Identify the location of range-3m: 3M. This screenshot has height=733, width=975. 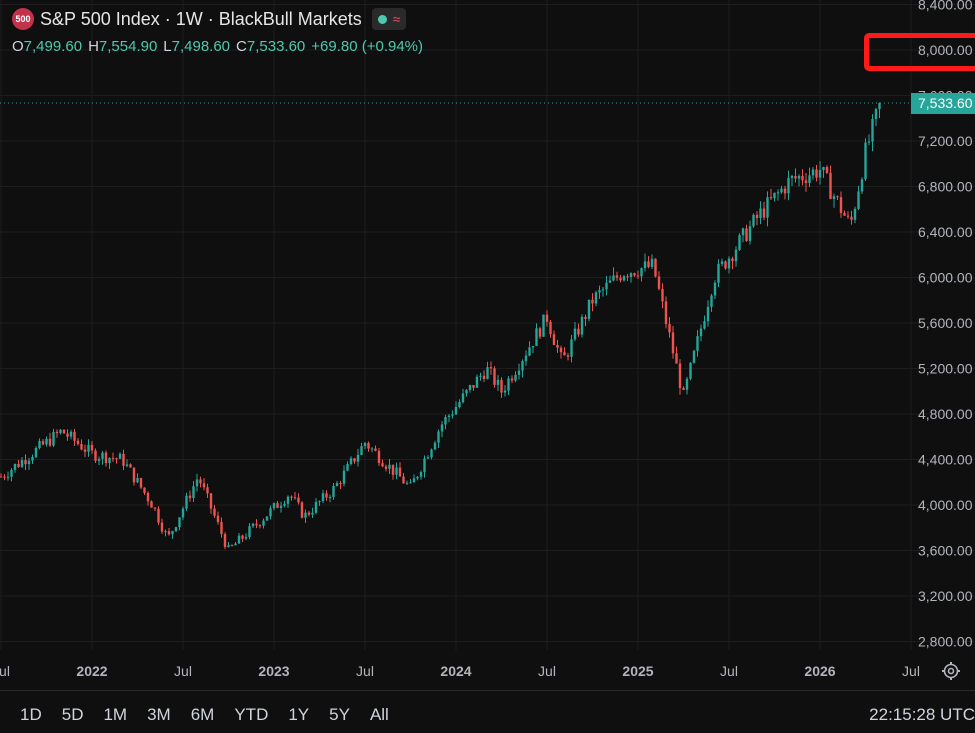
(159, 714).